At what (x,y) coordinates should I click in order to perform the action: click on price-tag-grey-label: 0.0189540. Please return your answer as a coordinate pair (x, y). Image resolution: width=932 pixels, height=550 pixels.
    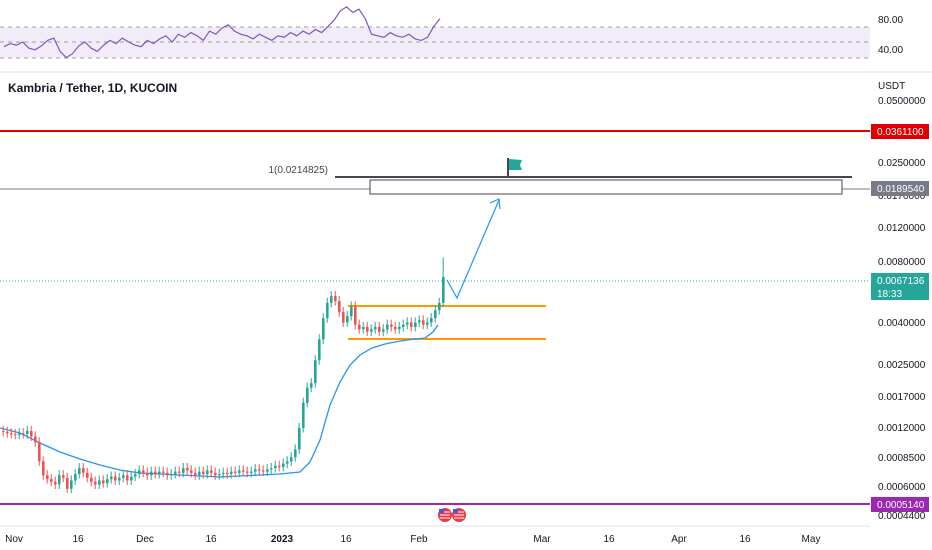
    Looking at the image, I should click on (901, 189).